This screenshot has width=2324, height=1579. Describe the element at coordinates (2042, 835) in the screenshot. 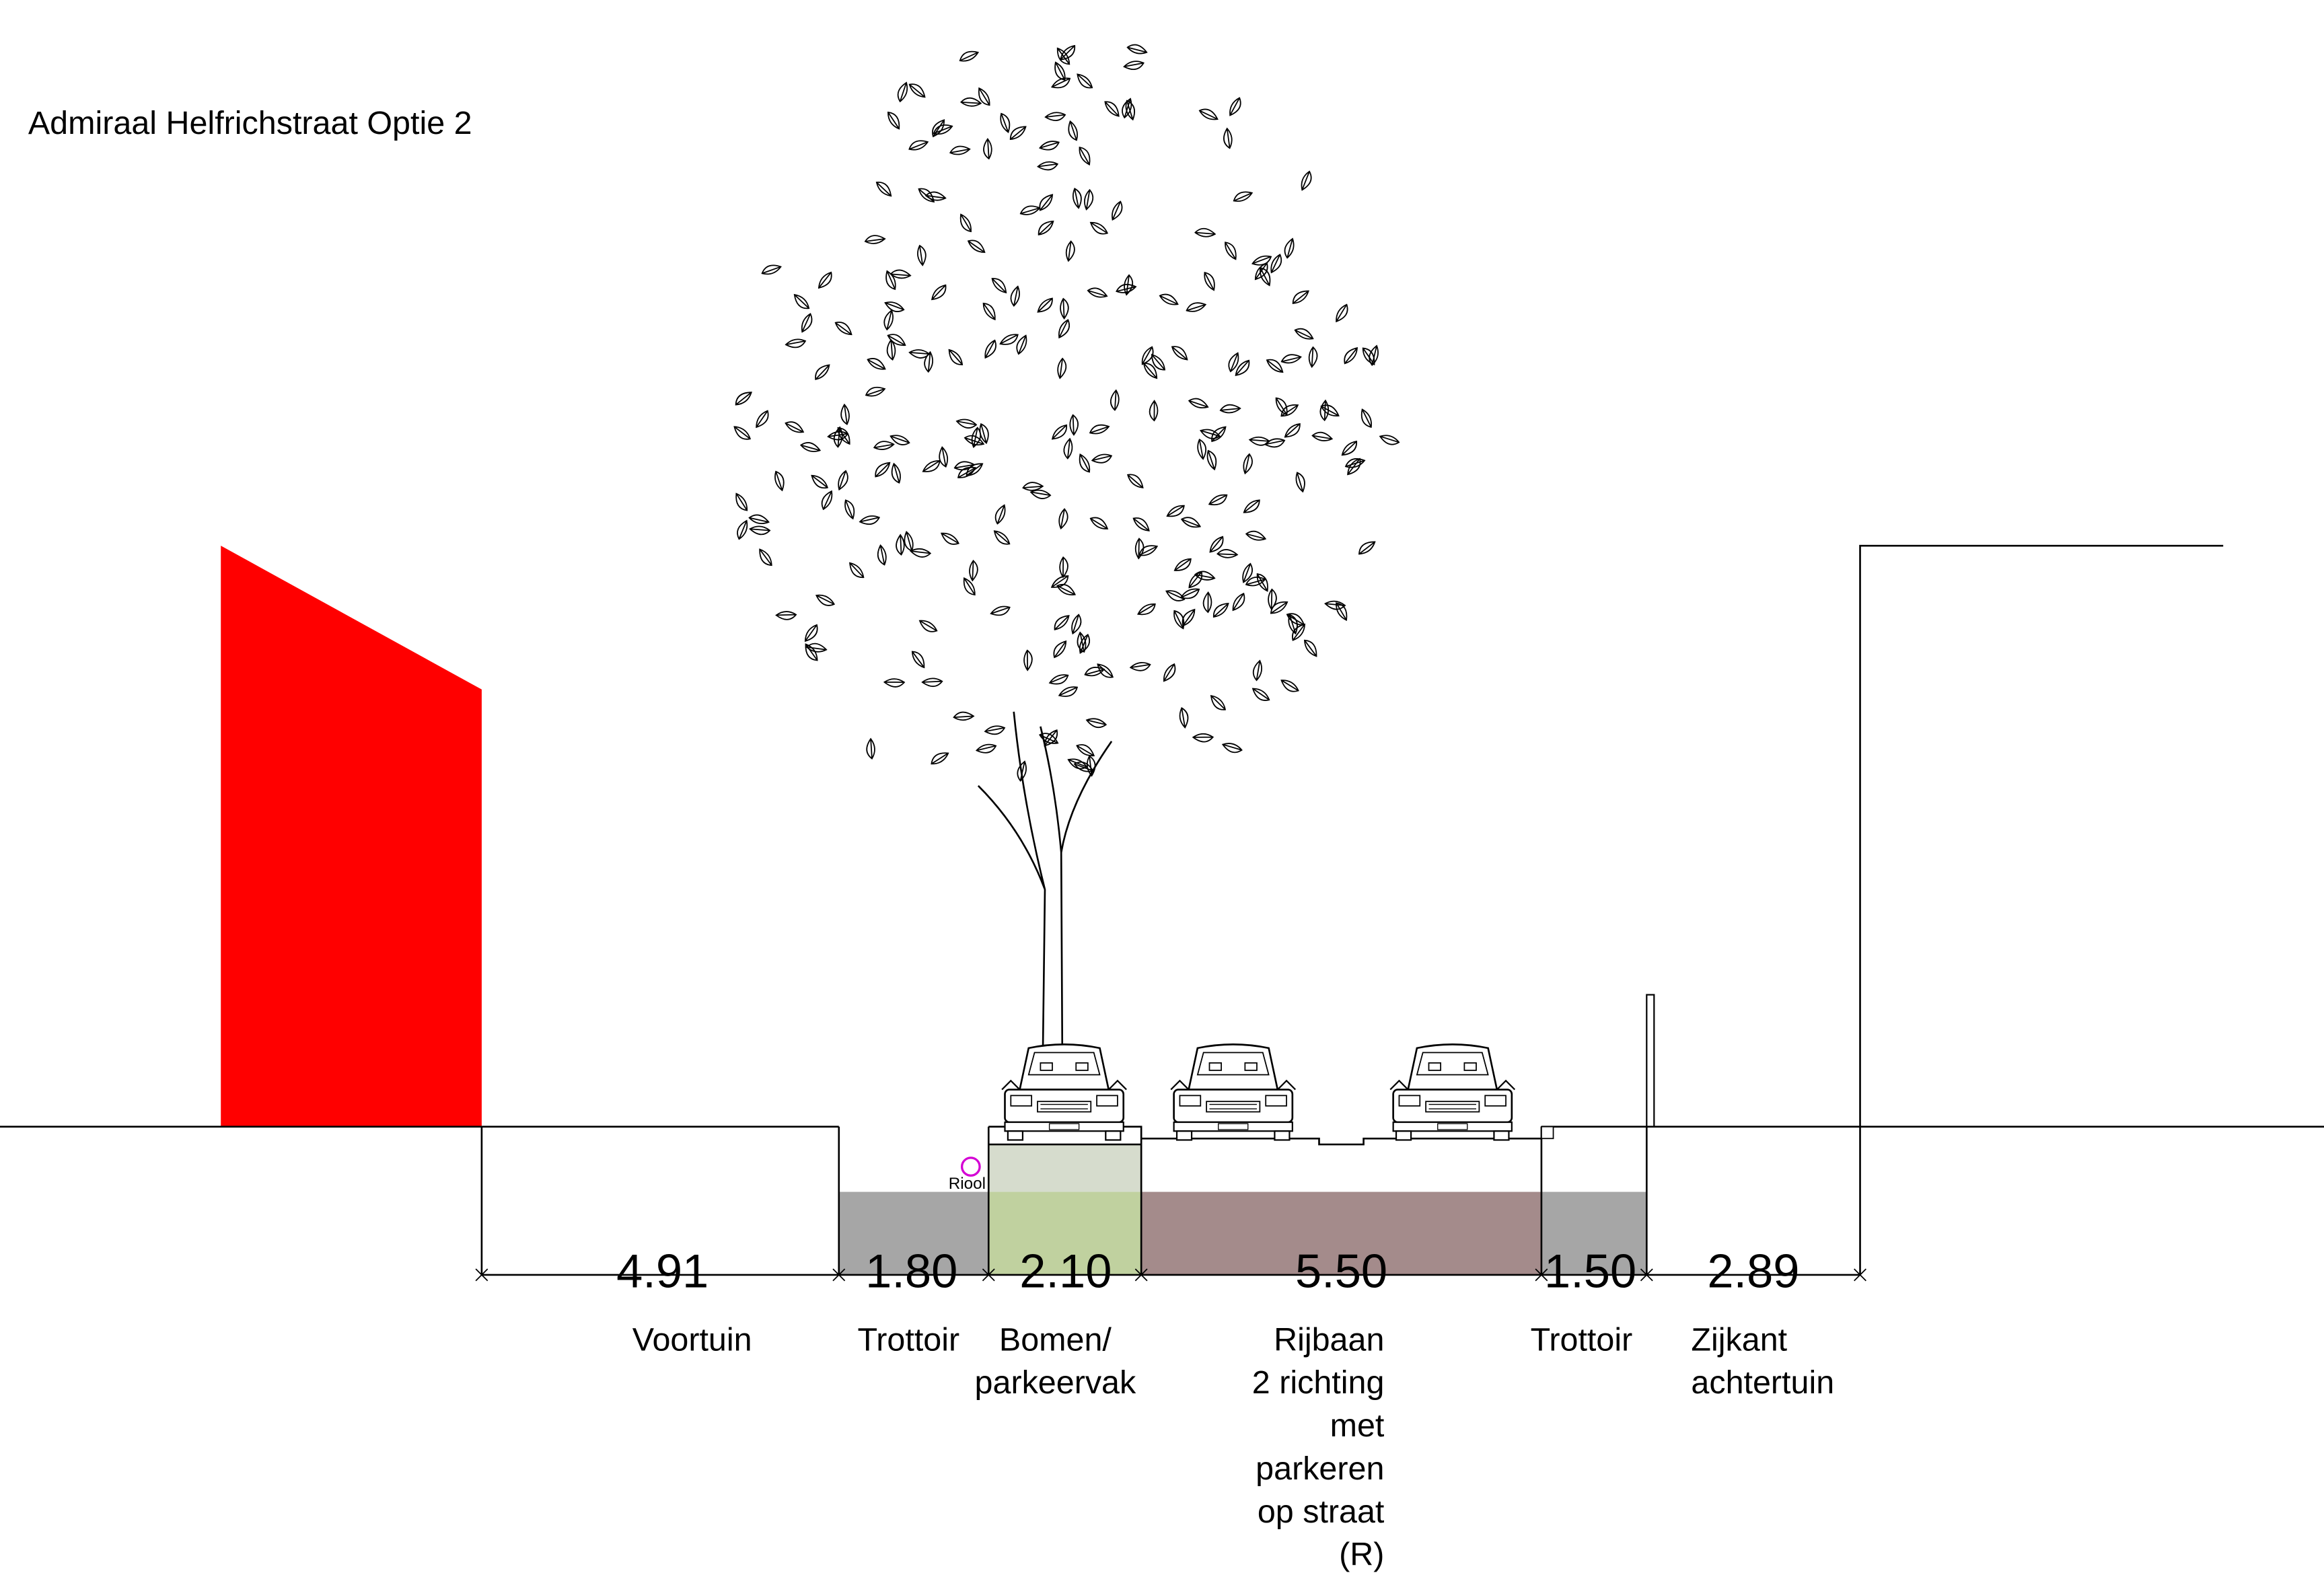

I see `building` at that location.